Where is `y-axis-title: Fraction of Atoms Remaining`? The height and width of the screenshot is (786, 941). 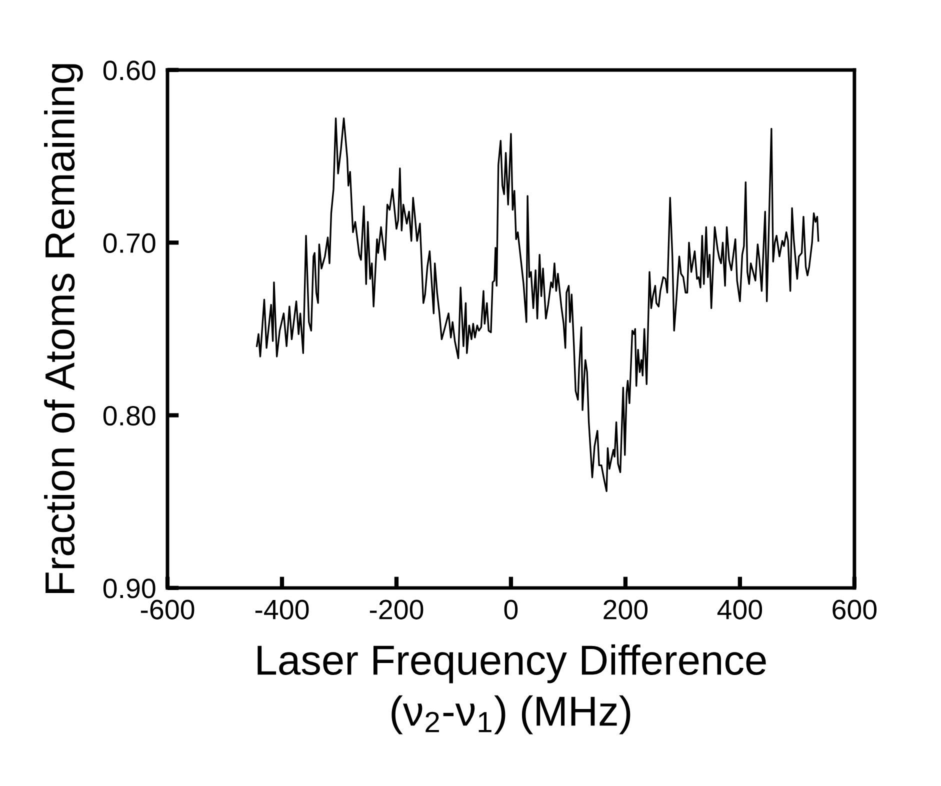
y-axis-title: Fraction of Atoms Remaining is located at coordinates (63, 328).